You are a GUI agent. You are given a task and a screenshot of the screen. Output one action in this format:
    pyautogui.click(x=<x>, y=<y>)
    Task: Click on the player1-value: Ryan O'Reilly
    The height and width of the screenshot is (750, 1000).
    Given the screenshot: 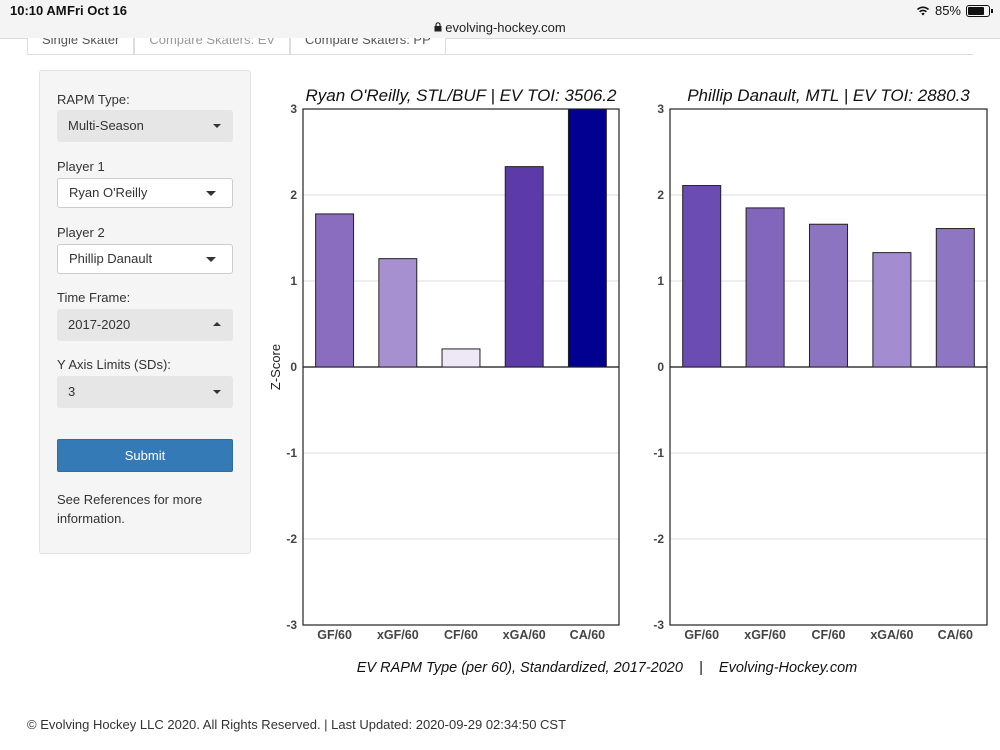 What is the action you would take?
    pyautogui.click(x=108, y=192)
    